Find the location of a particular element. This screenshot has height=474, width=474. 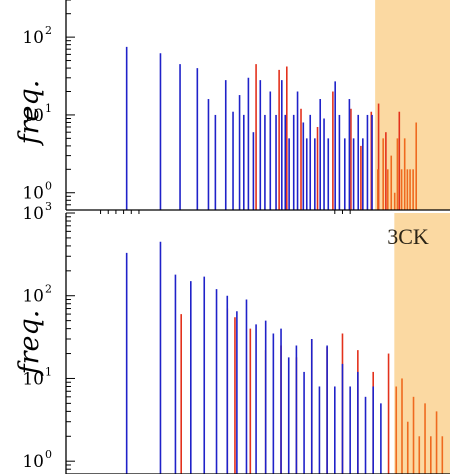

bottom-shaded-region is located at coordinates (422, 343).